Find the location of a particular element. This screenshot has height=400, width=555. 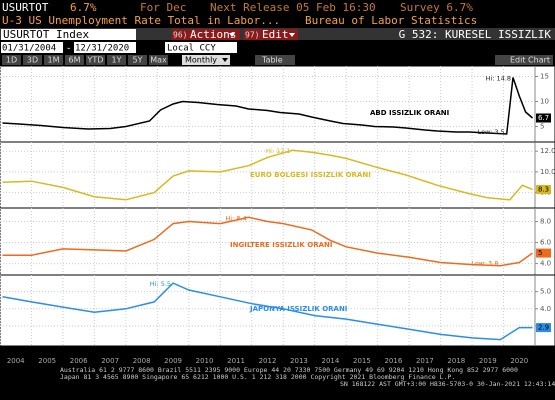

range-label: 1M is located at coordinates (54, 60).